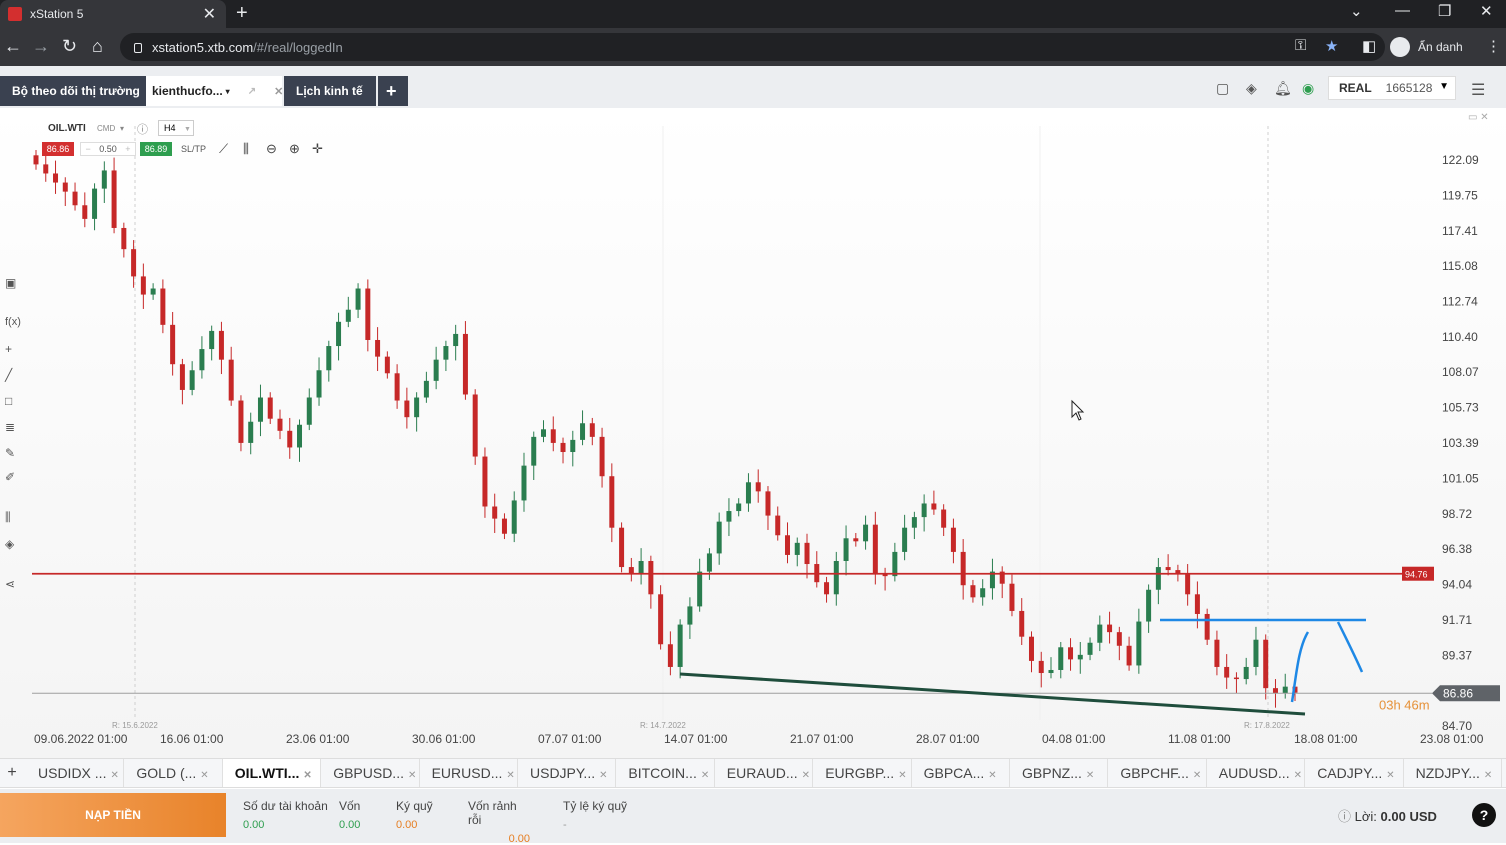 This screenshot has height=845, width=1506. What do you see at coordinates (272, 773) in the screenshot?
I see `instrument-tab: OIL.WTI... ✕` at bounding box center [272, 773].